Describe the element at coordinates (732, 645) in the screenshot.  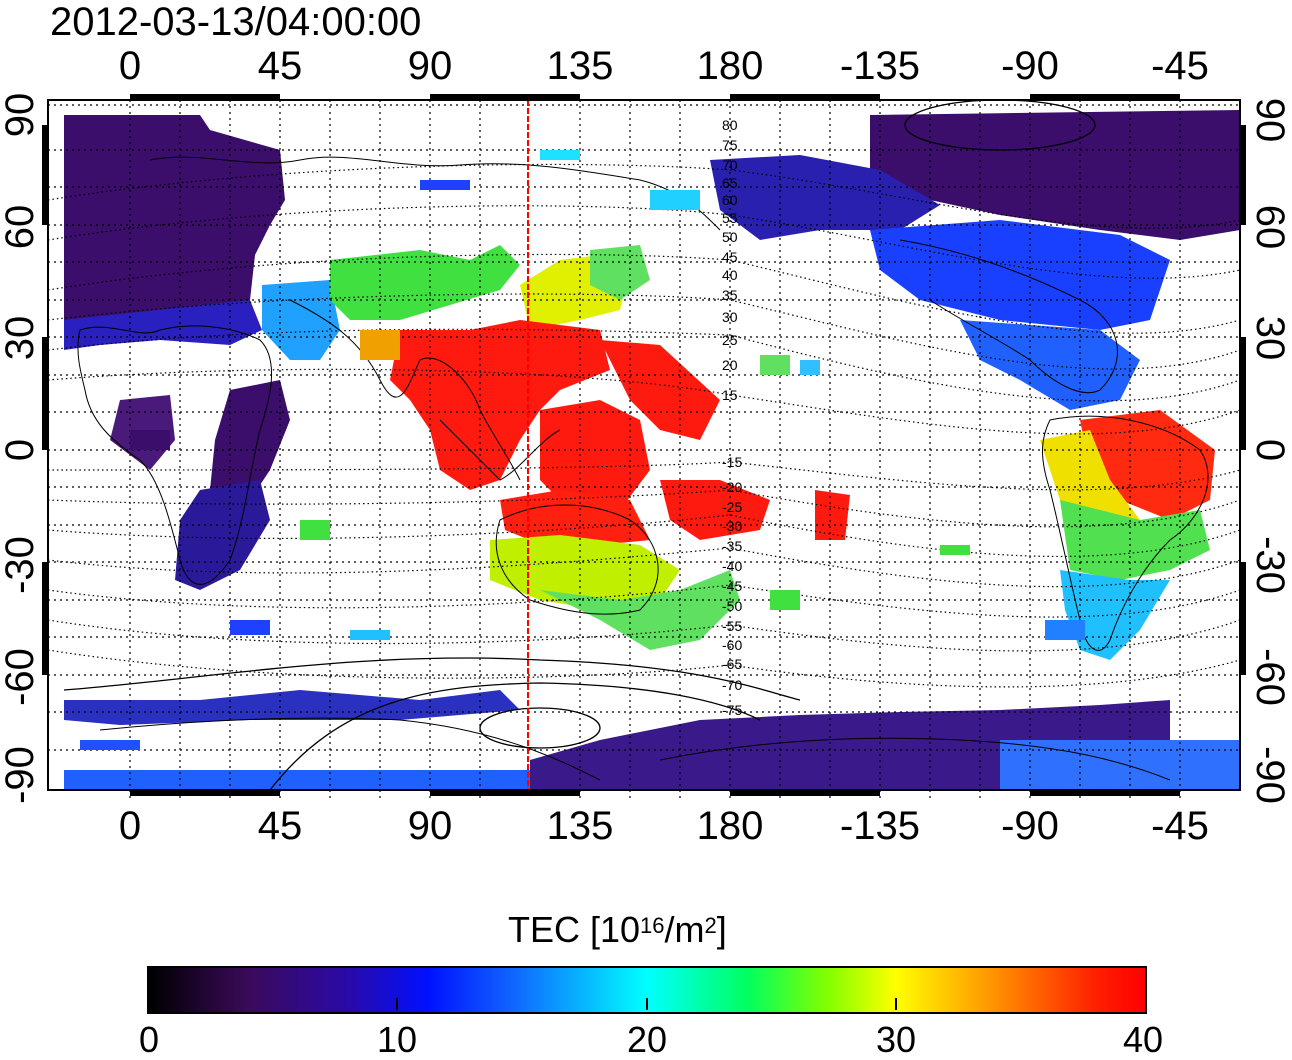
I see `contour-label: -60` at that location.